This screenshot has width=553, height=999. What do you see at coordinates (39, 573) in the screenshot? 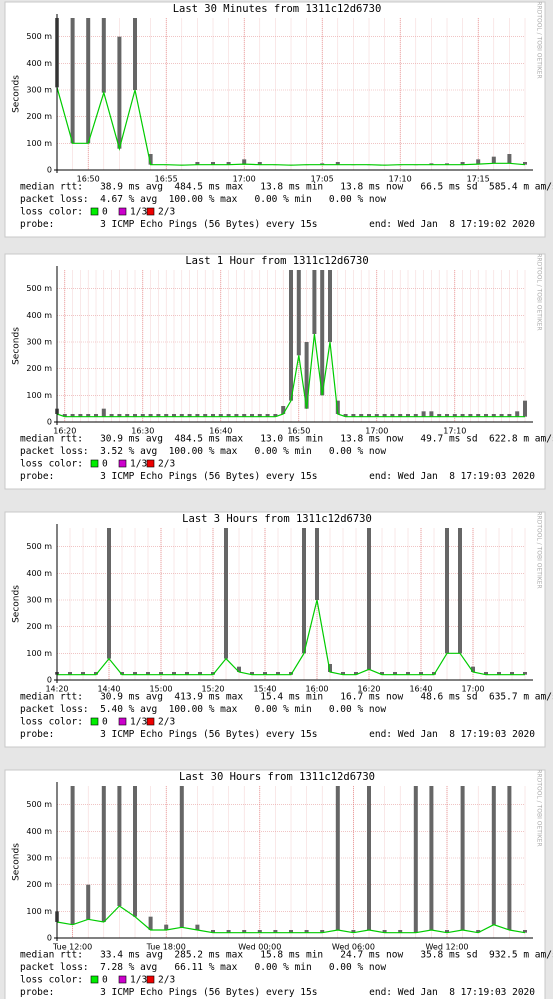
I see `y-tick-label: 400 m` at bounding box center [39, 573].